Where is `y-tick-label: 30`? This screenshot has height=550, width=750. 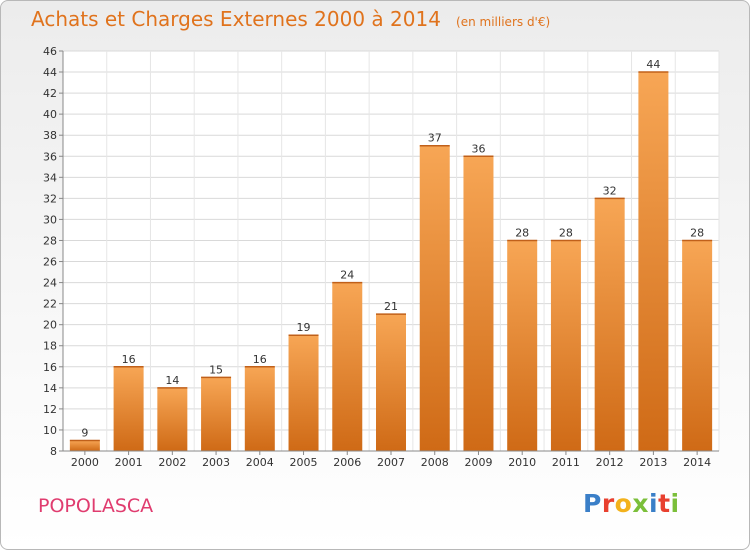
y-tick-label: 30 is located at coordinates (50, 219).